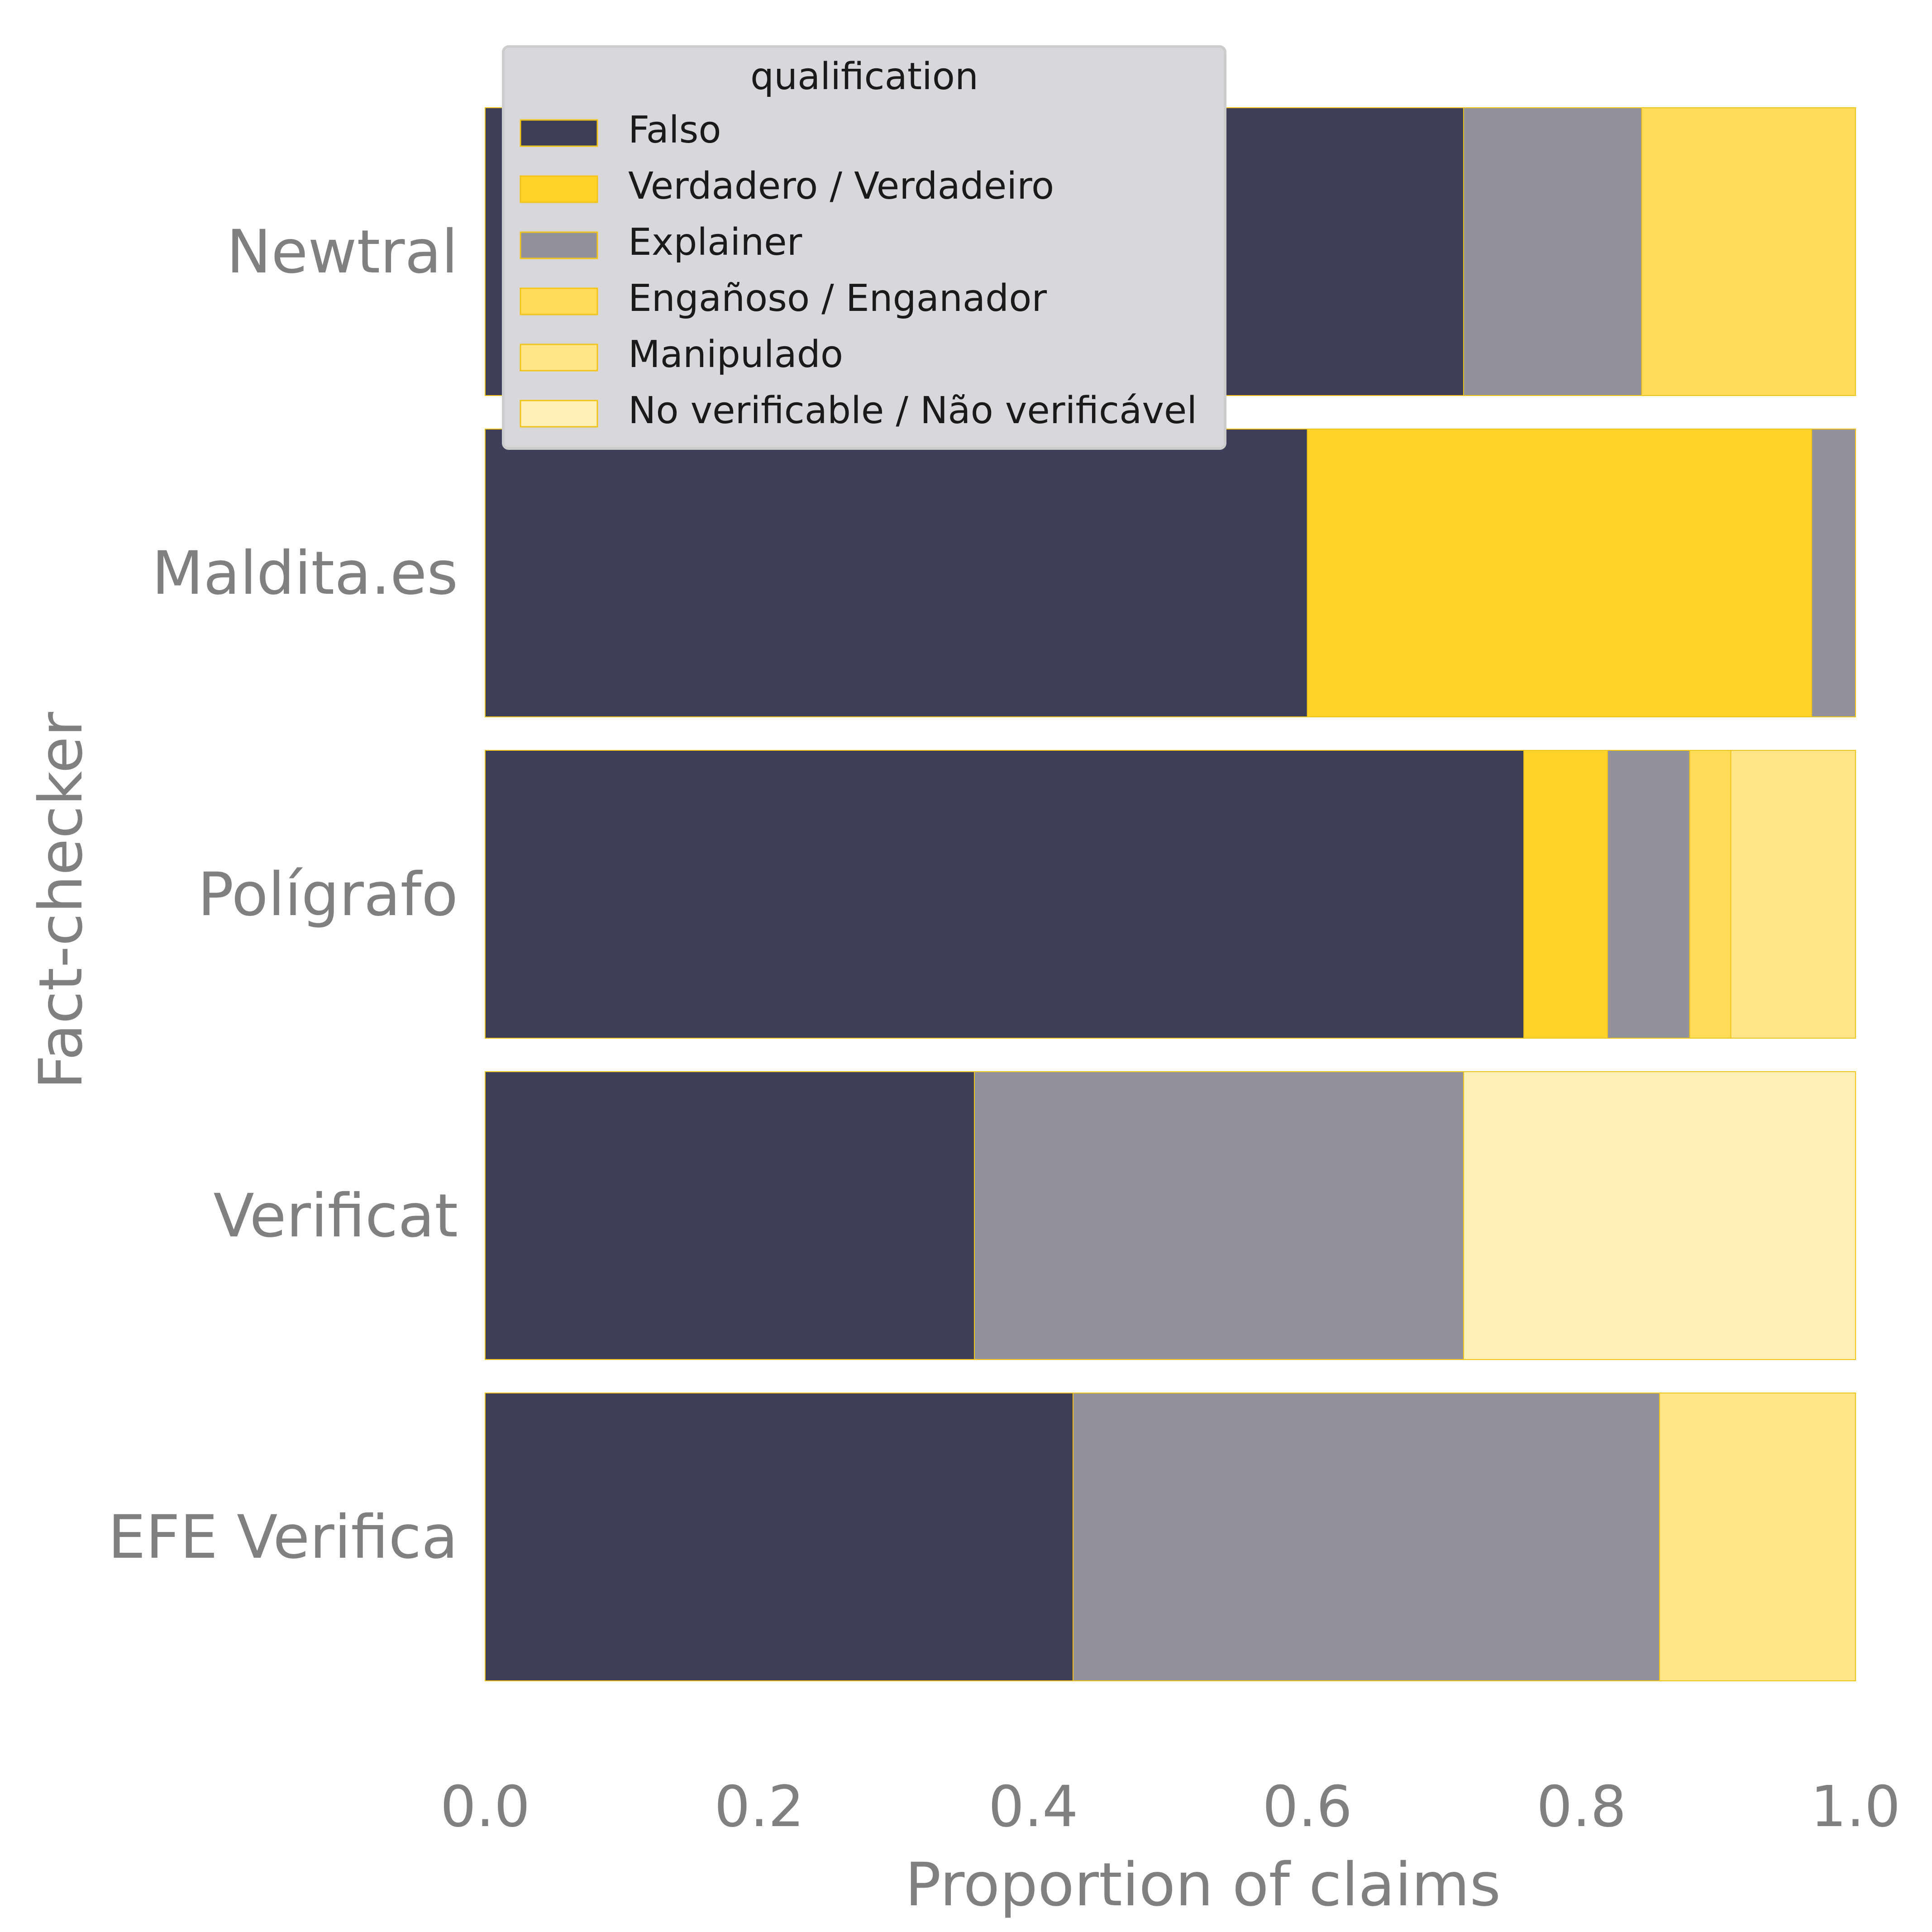  Describe the element at coordinates (674, 130) in the screenshot. I see `legend-label: Falso` at that location.